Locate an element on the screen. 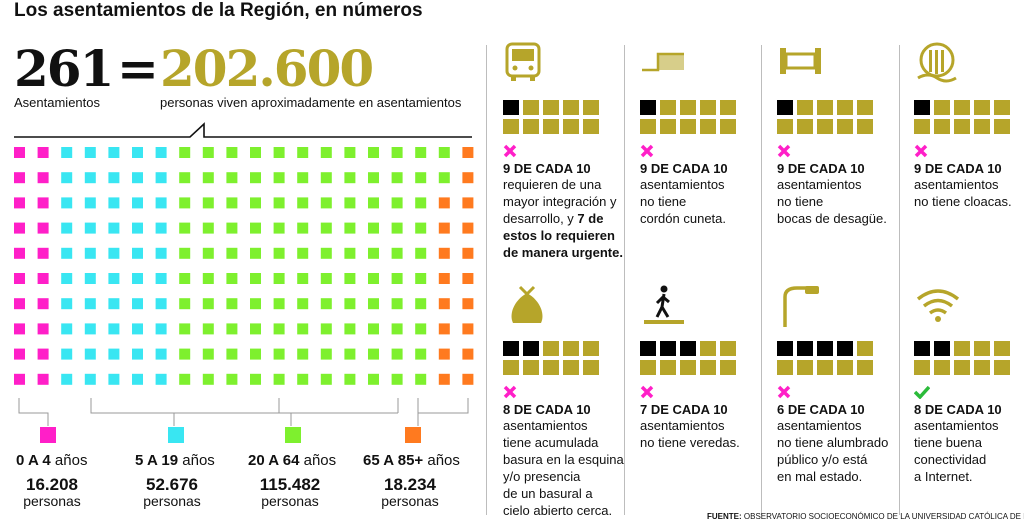  age-range-label: 5 A 19 años is located at coordinates (175, 460).